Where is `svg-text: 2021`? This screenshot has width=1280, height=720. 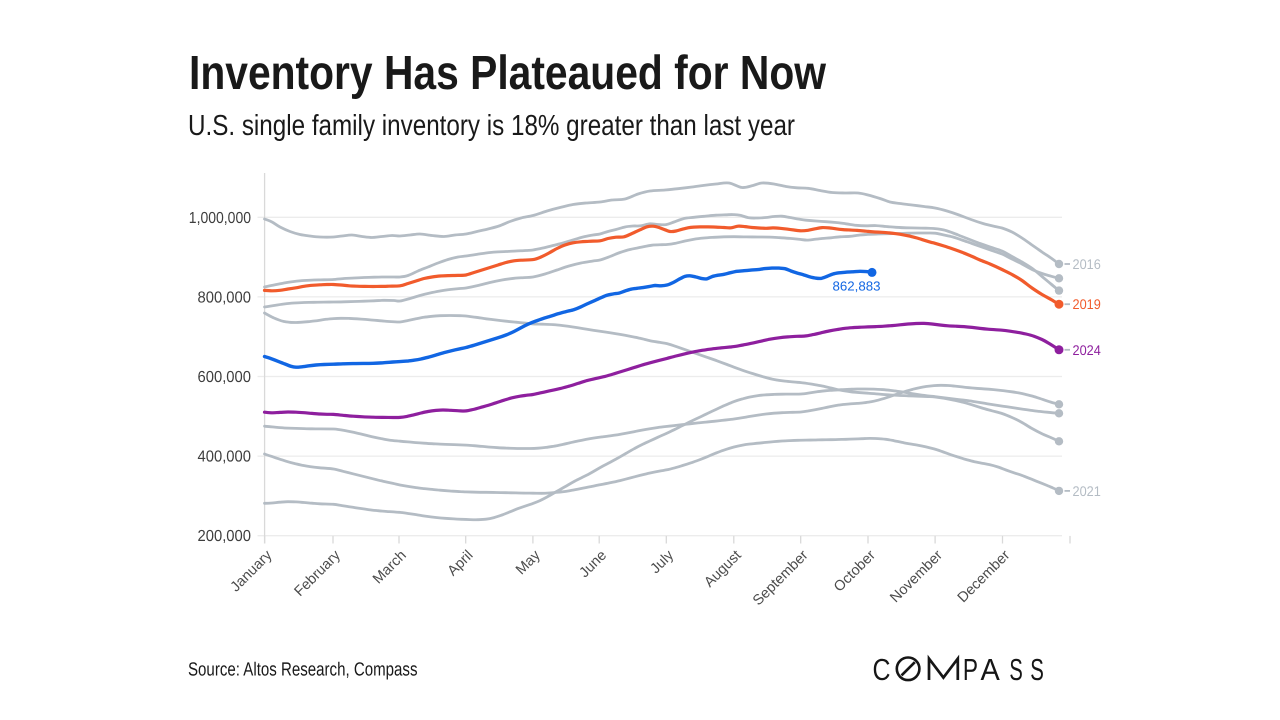
svg-text: 2021 is located at coordinates (1087, 491).